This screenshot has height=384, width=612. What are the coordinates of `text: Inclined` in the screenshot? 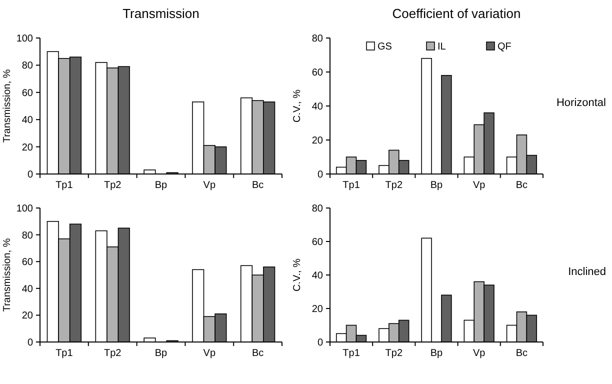 It's located at (587, 272).